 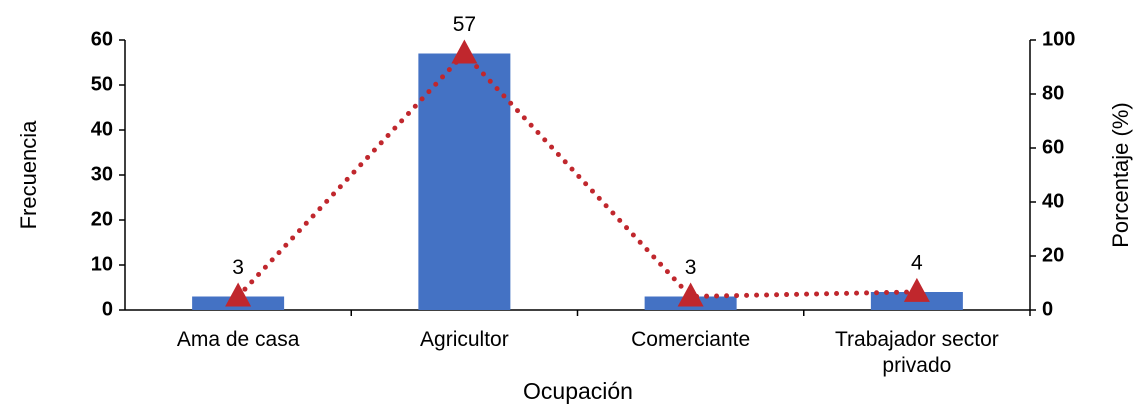 What do you see at coordinates (102, 129) in the screenshot?
I see `y-tick-label: 40` at bounding box center [102, 129].